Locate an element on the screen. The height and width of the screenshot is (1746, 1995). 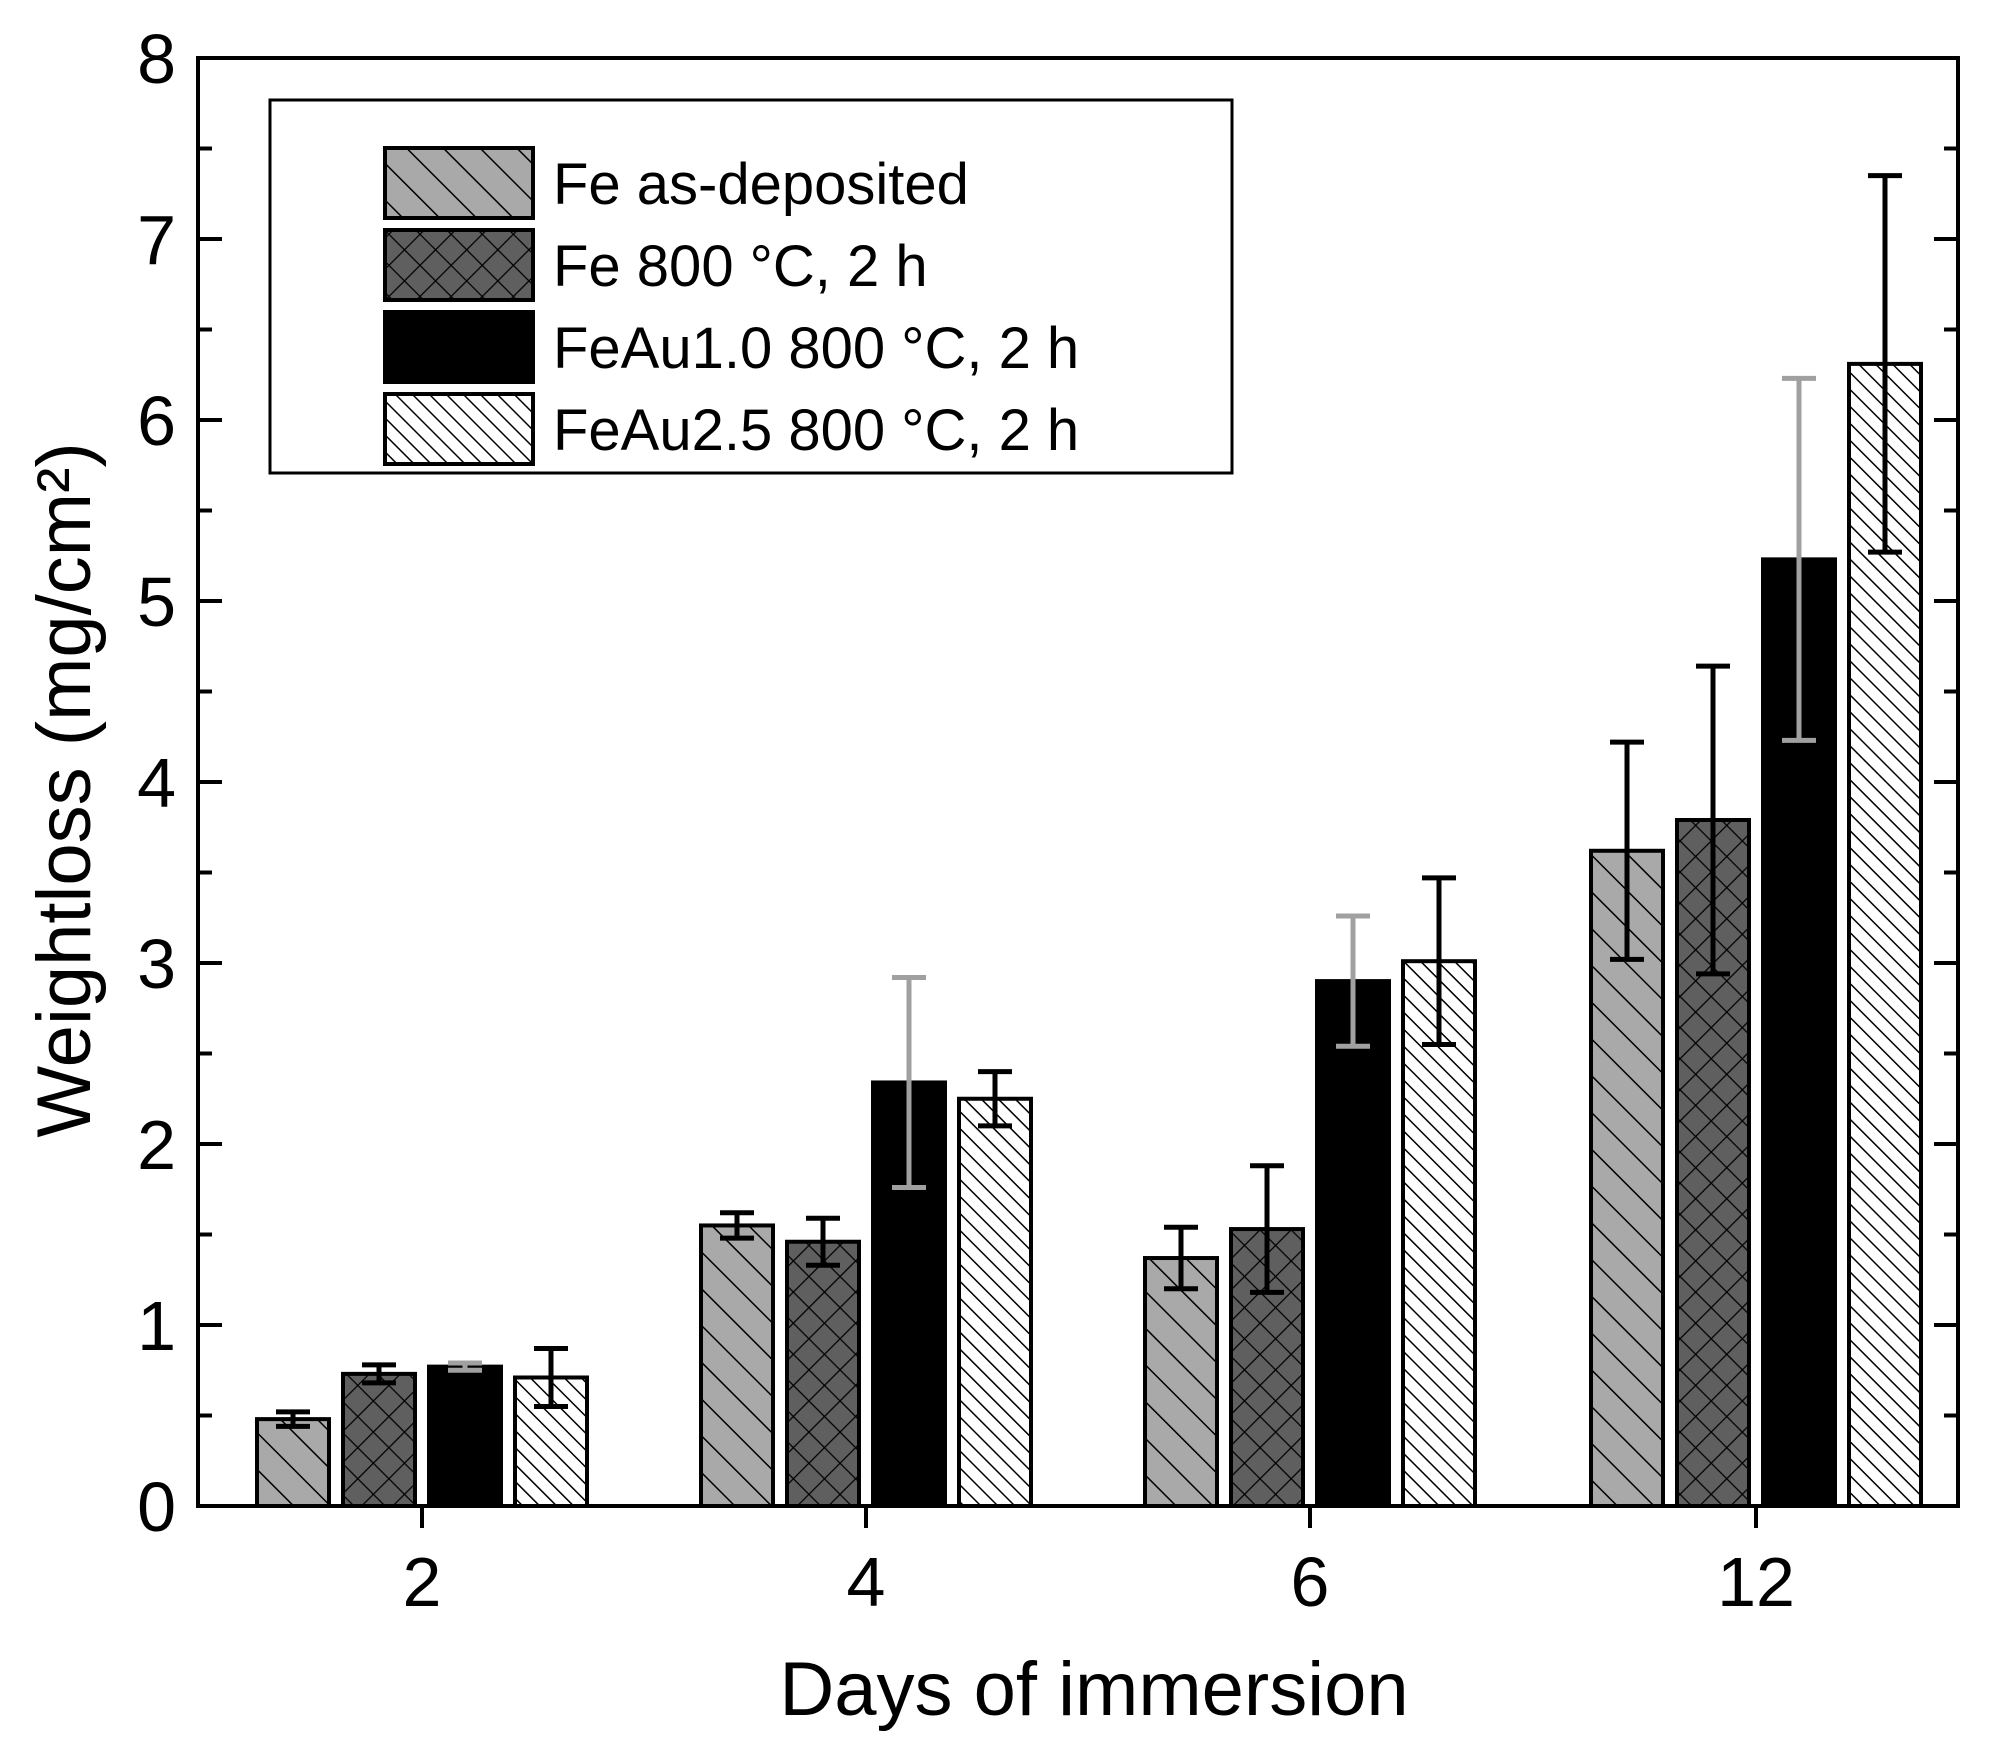
x-tick-label: 4 is located at coordinates (866, 1582).